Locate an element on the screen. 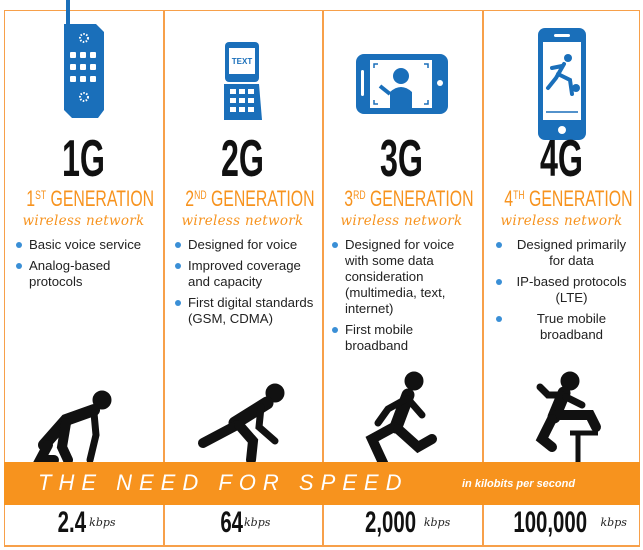 The height and width of the screenshot is (550, 643). speed-value: 64 is located at coordinates (231, 522).